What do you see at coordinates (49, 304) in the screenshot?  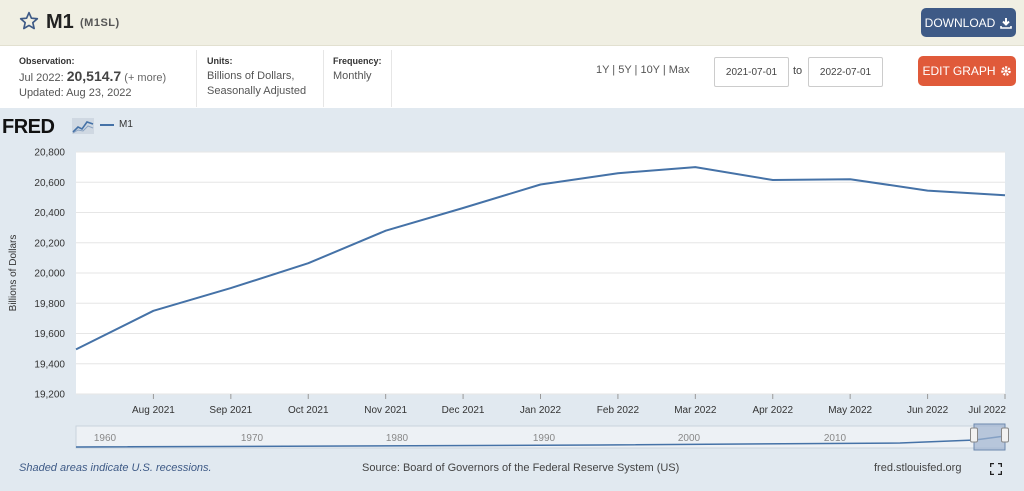 I see `y-tick-label: 19,800` at bounding box center [49, 304].